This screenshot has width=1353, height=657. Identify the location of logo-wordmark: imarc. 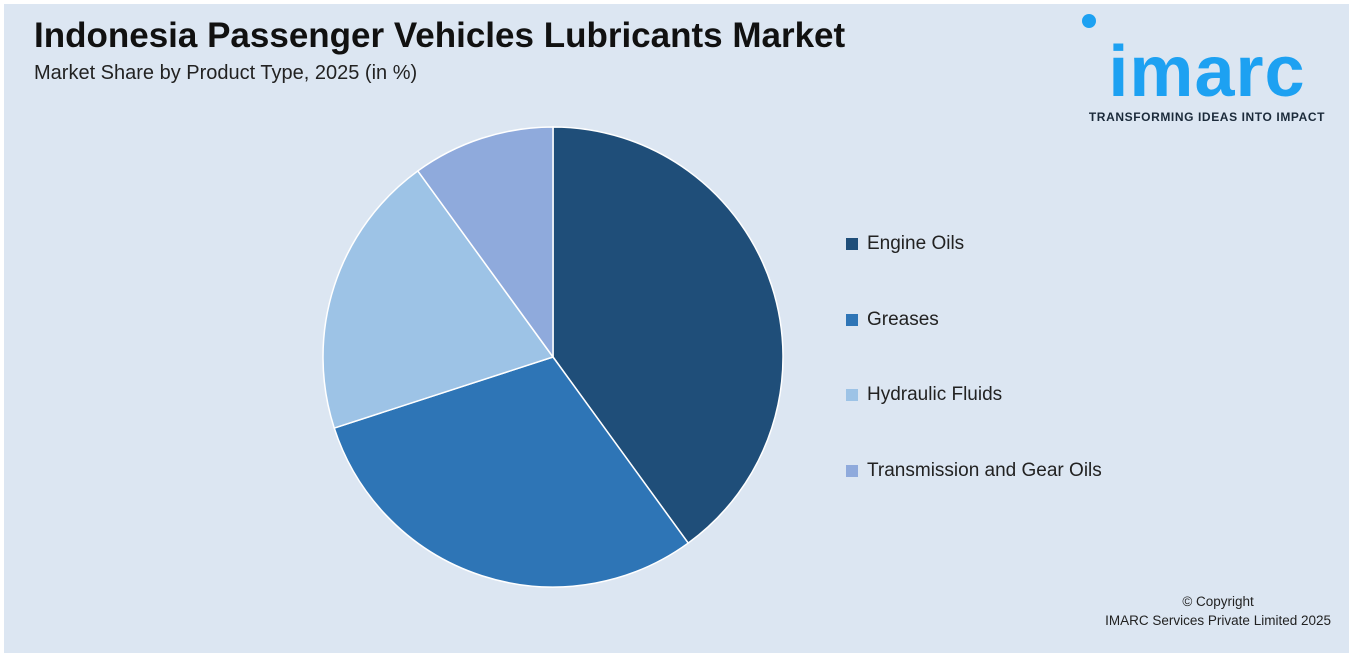
(1207, 72).